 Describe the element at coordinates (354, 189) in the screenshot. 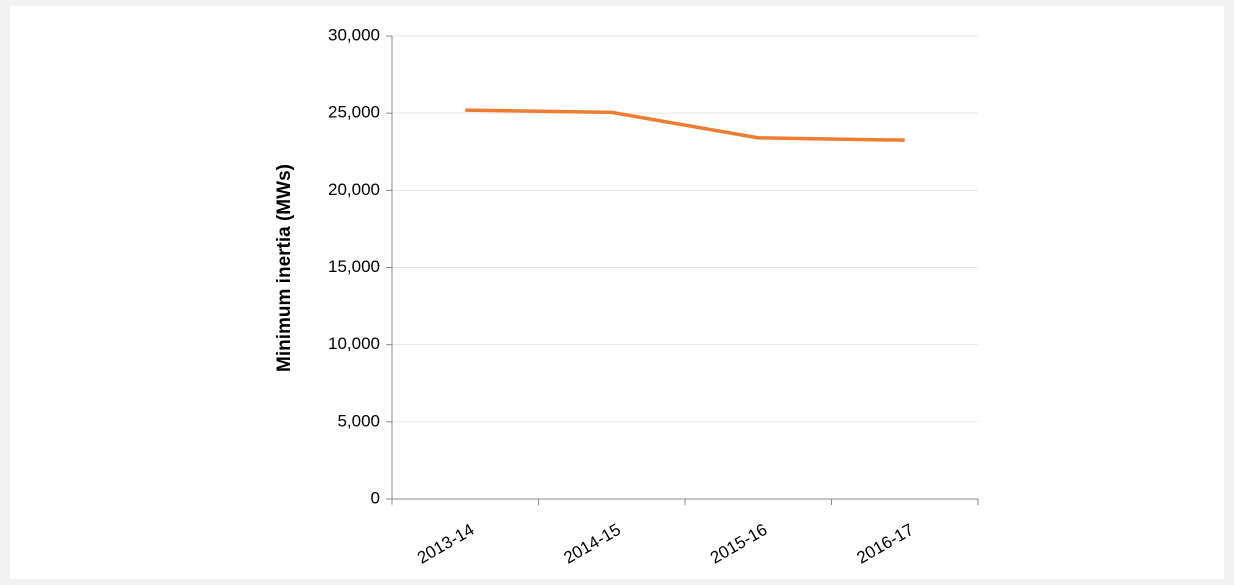

I see `y-tick-label: 20,000` at that location.